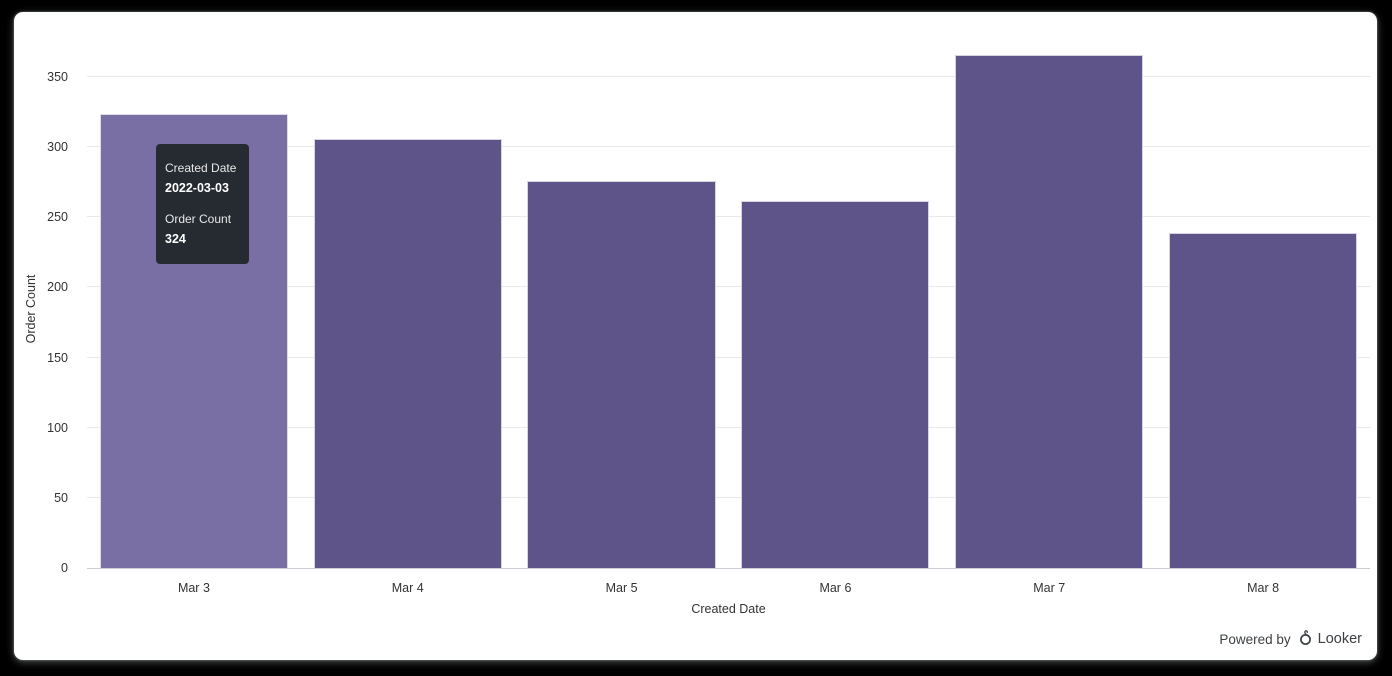  Describe the element at coordinates (1049, 588) in the screenshot. I see `x-tick-label: Mar 7` at that location.